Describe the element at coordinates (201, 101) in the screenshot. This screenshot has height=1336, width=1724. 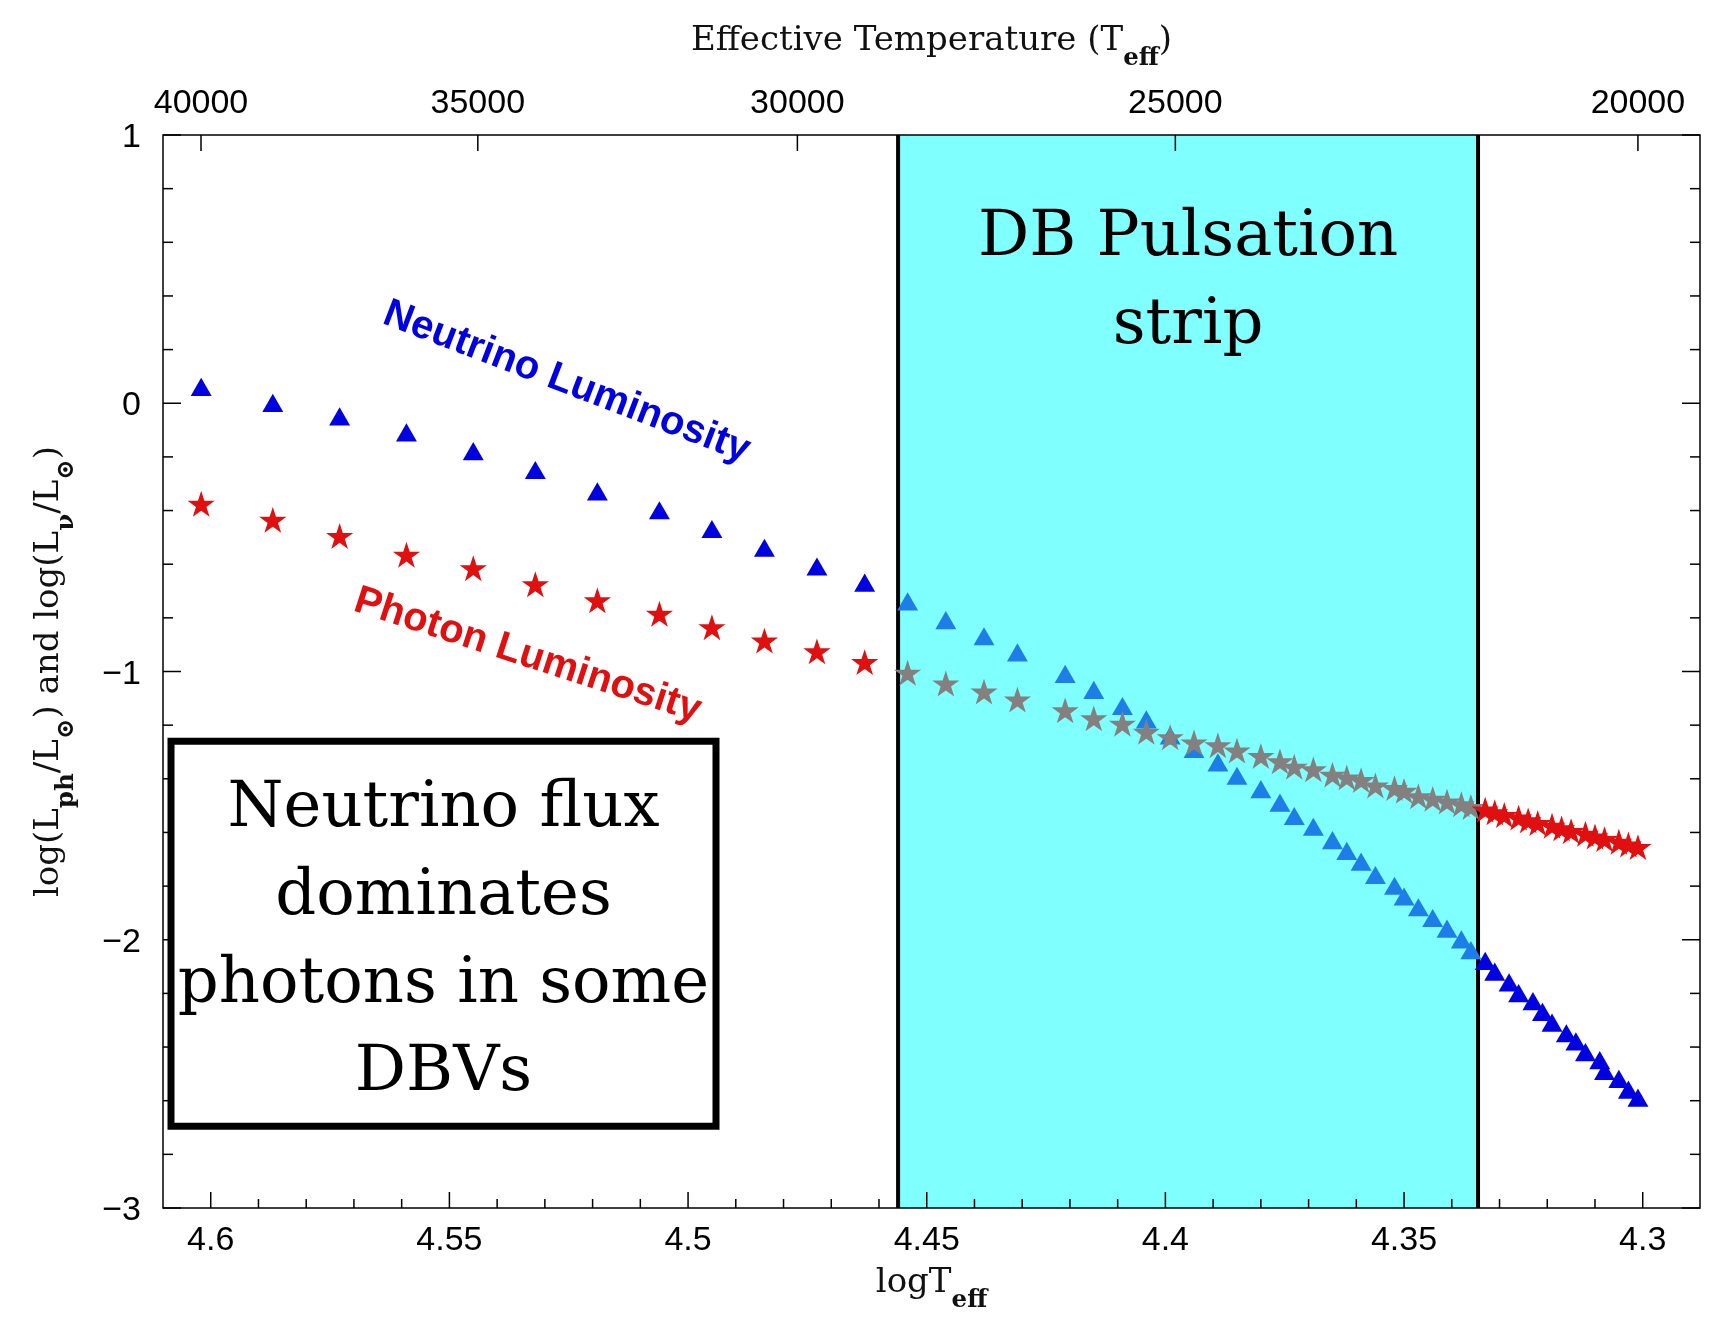
I see `x2-tick-label: 40000` at that location.